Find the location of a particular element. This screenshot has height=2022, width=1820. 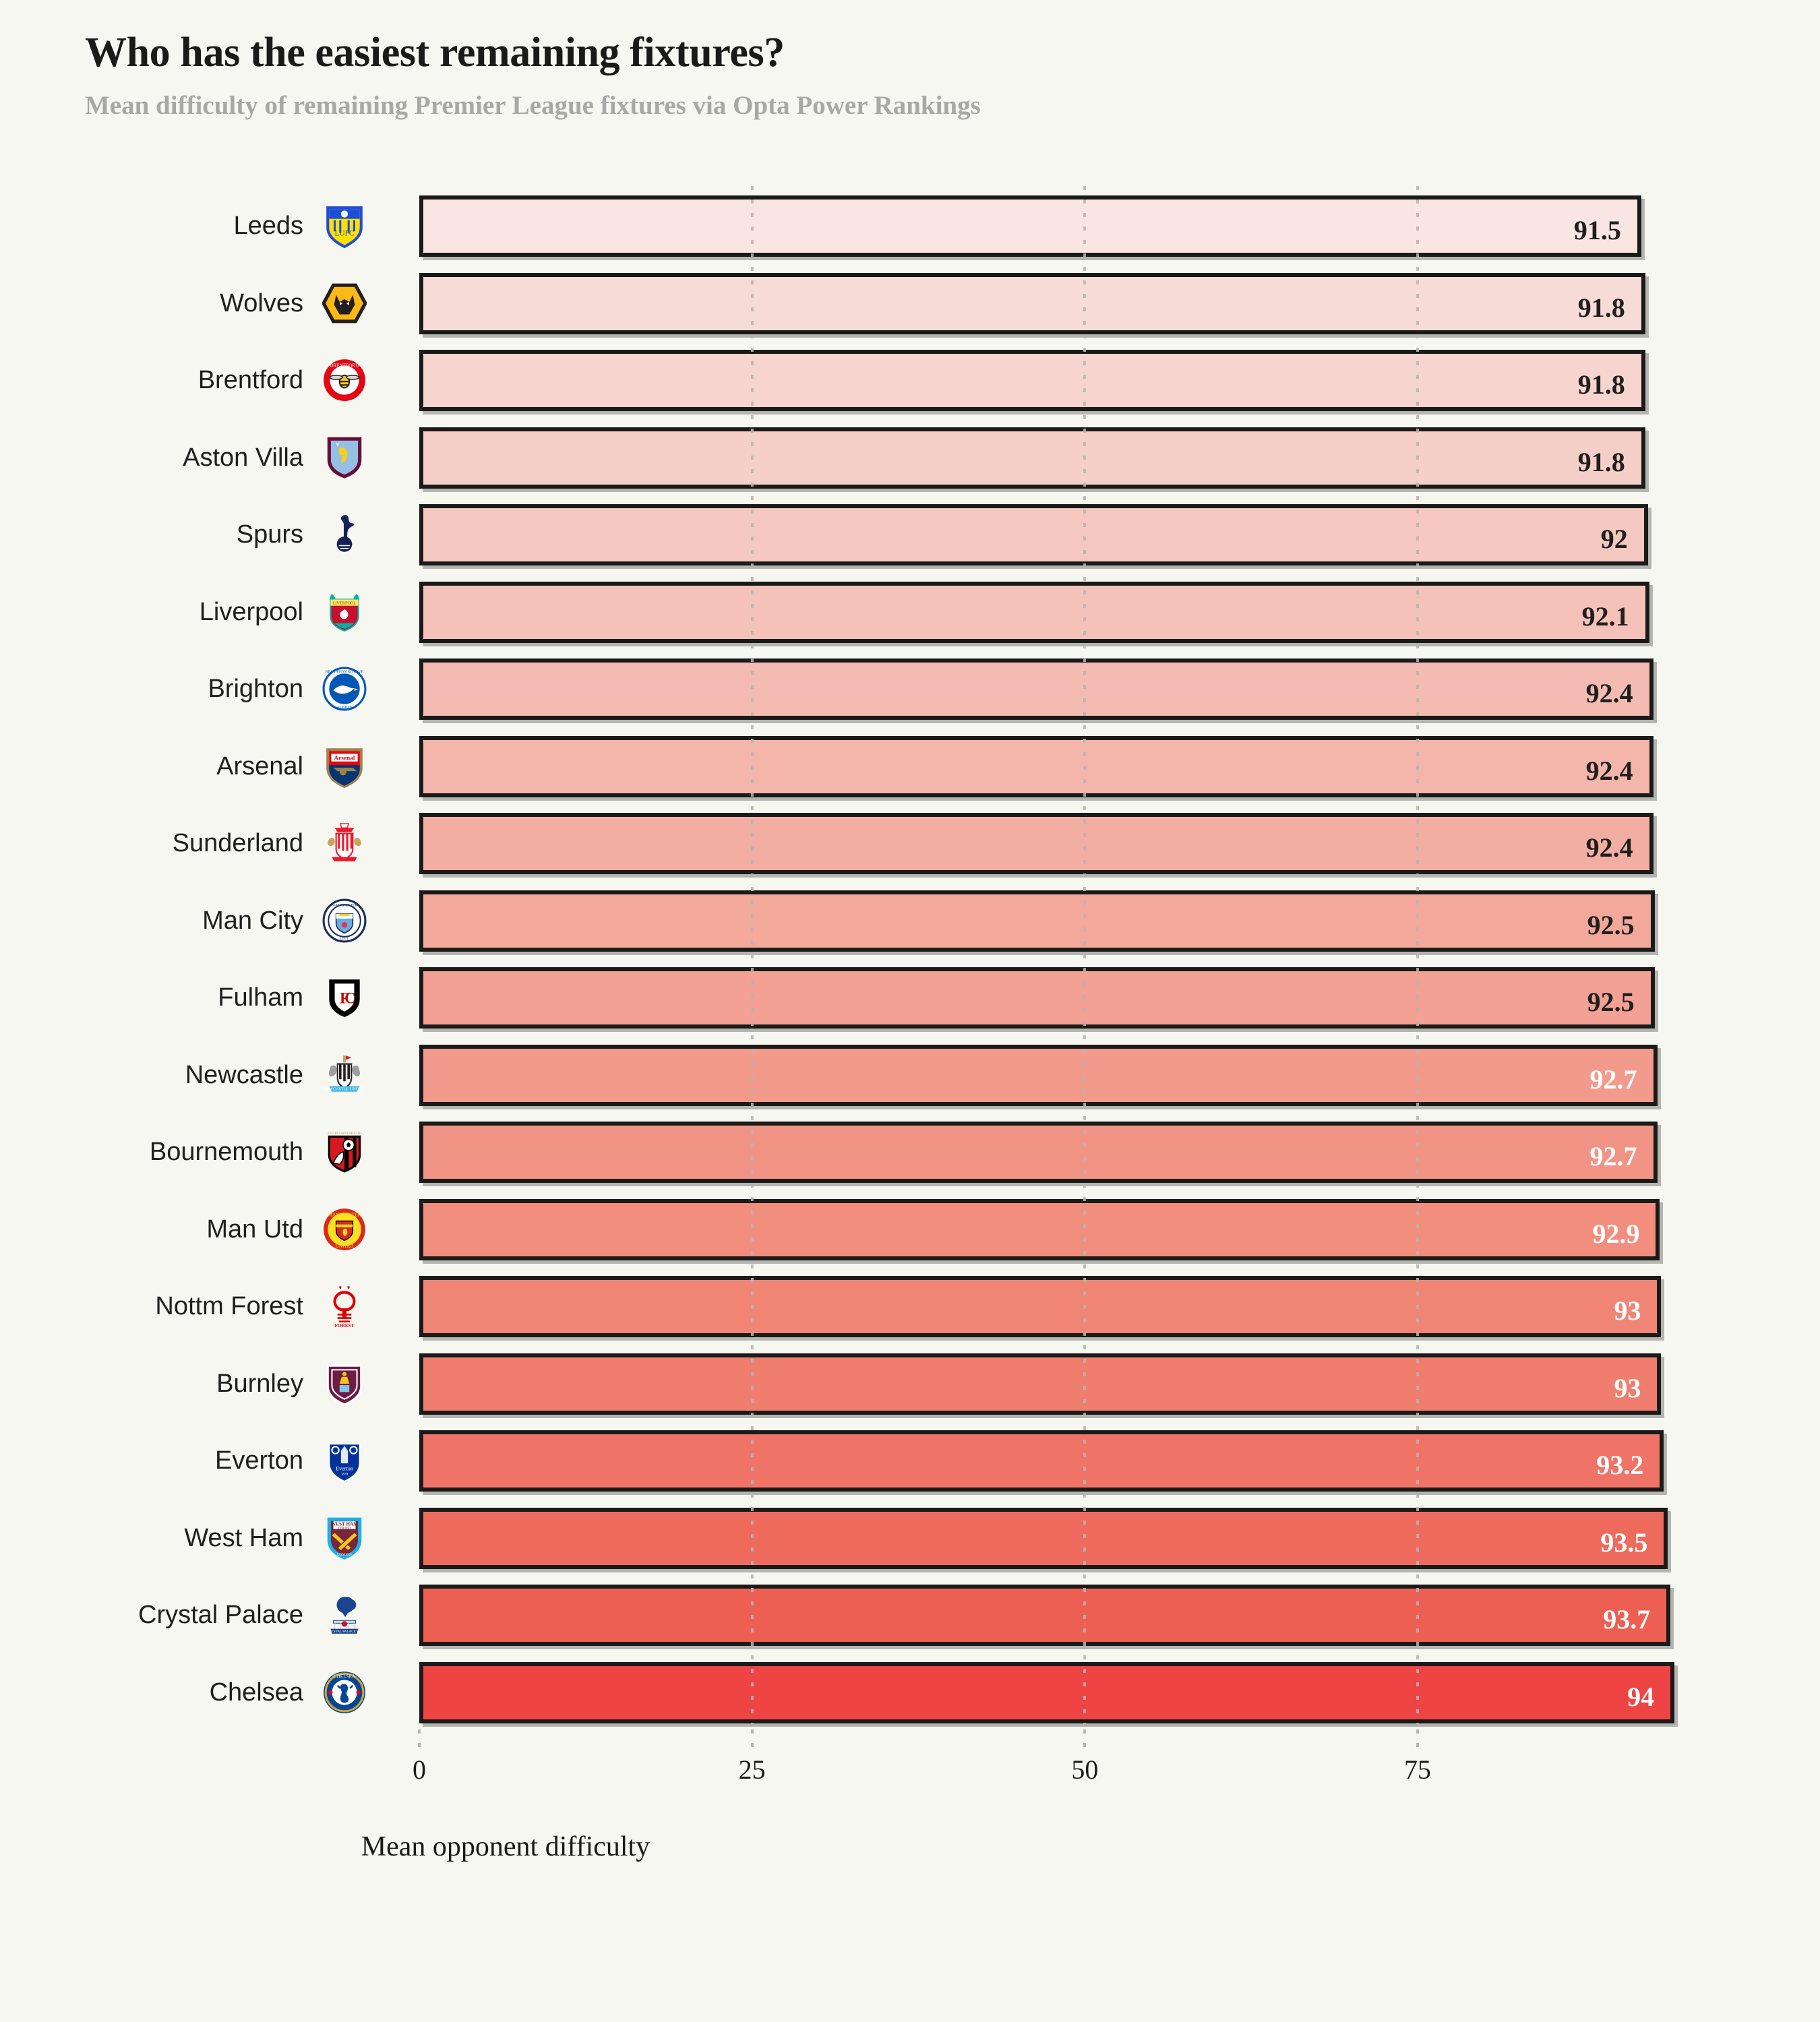

chart-row: Burnley 93 is located at coordinates (910, 1384).